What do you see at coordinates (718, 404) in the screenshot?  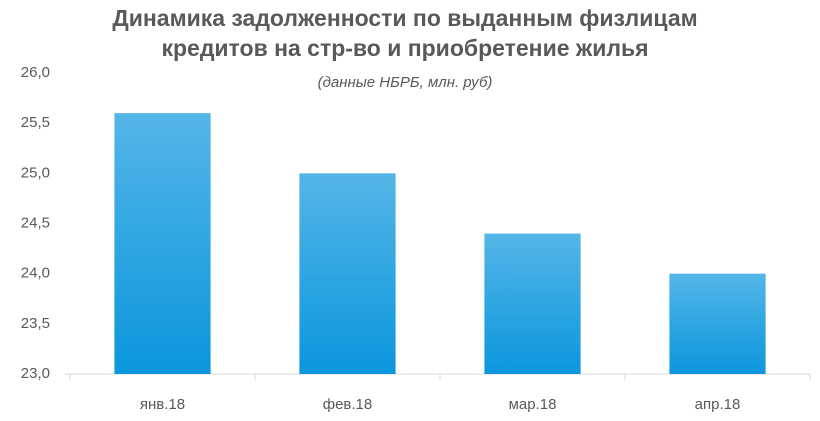 I see `x-tick-label: апр.18` at bounding box center [718, 404].